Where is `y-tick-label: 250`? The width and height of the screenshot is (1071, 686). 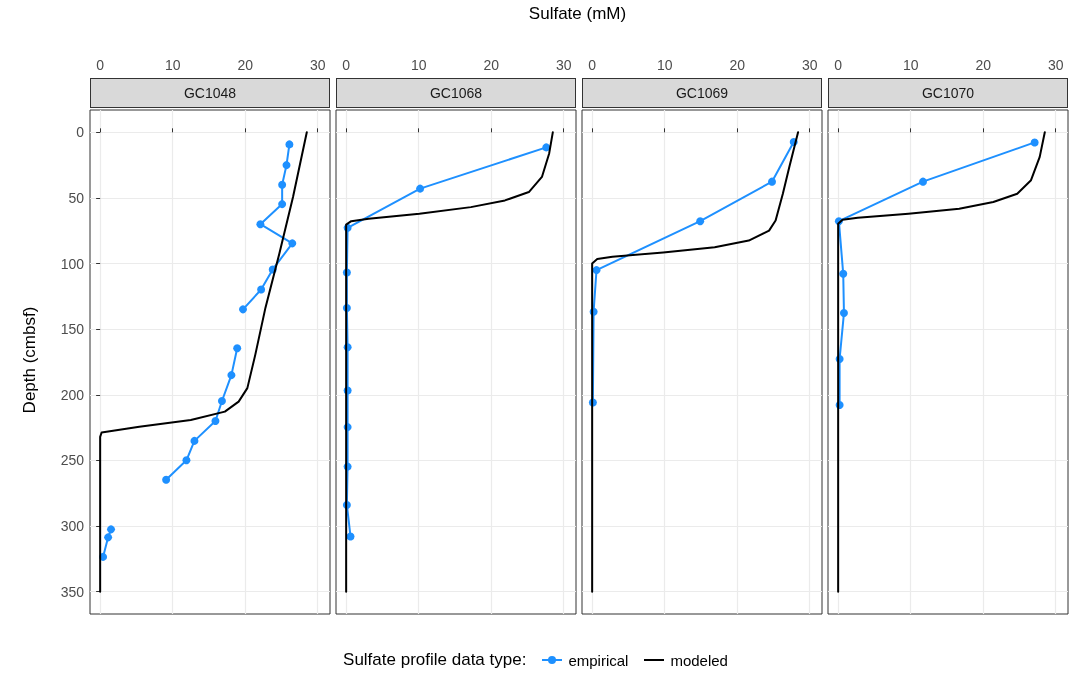
y-tick-label: 250 is located at coordinates (72, 460).